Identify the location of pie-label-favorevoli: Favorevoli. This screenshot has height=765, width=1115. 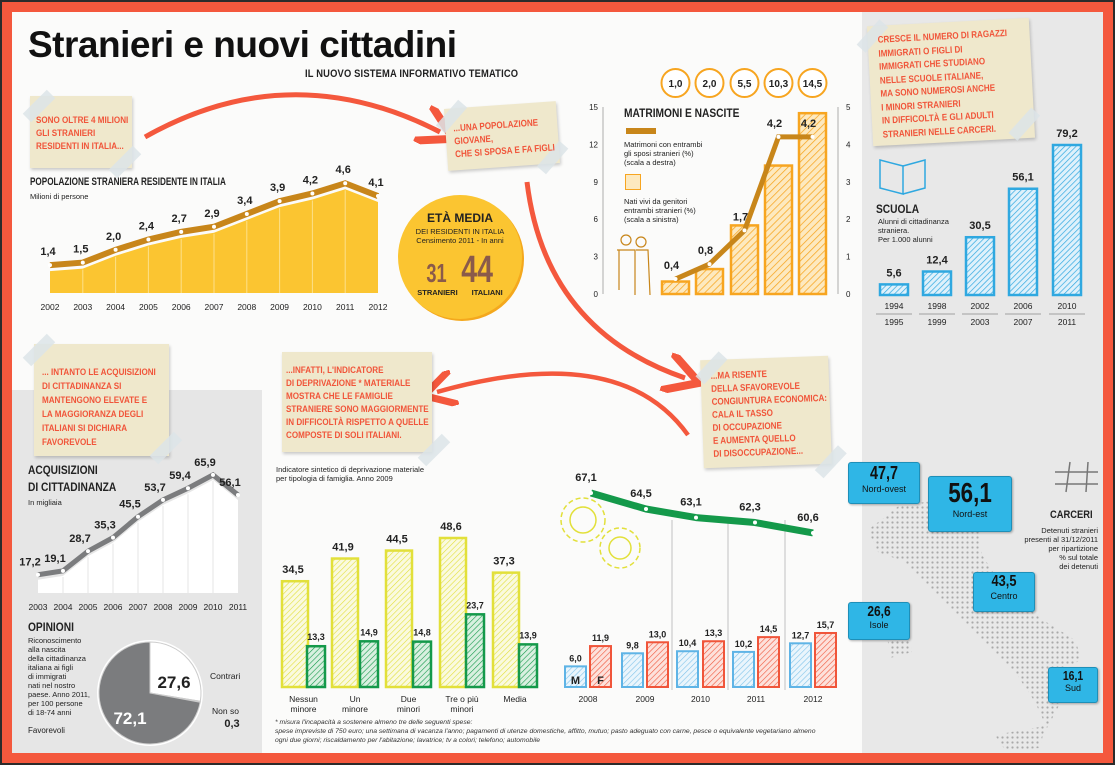
(46, 730).